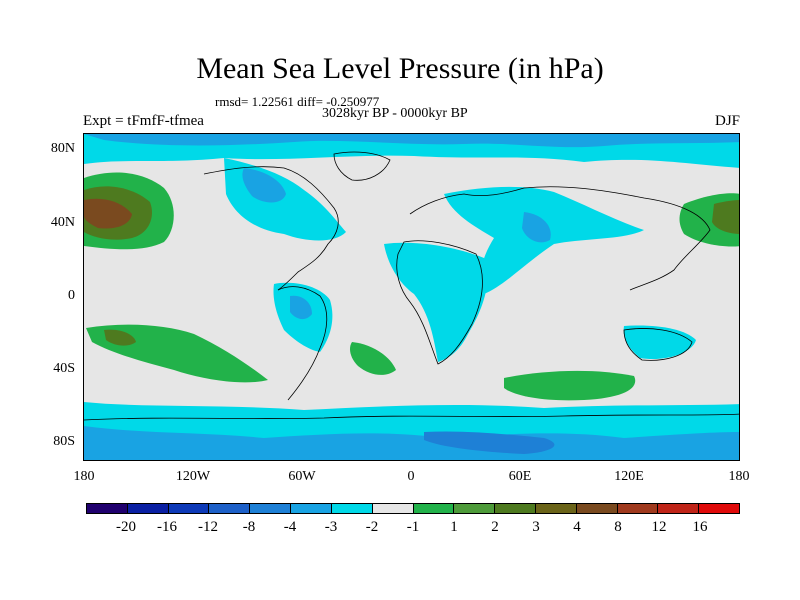 The width and height of the screenshot is (800, 600). What do you see at coordinates (495, 527) in the screenshot?
I see `colorbar-label: 2` at bounding box center [495, 527].